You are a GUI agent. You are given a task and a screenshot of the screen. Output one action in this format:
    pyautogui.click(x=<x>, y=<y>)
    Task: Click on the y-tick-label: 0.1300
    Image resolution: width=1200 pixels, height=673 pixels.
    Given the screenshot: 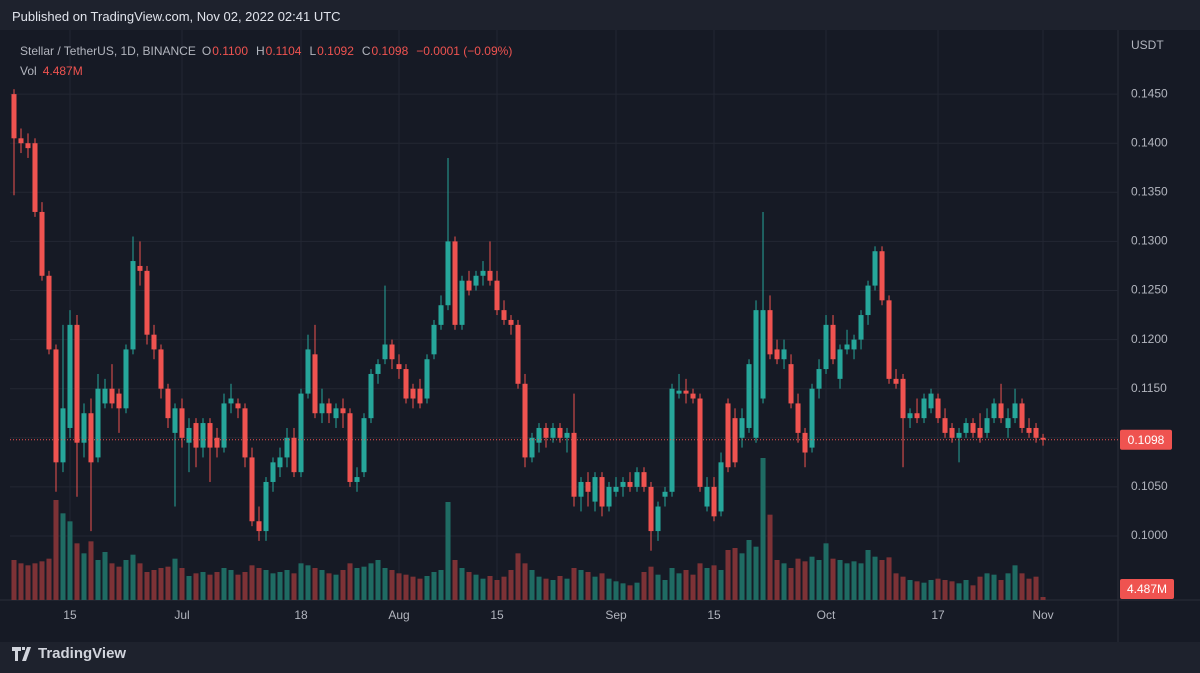 What is the action you would take?
    pyautogui.click(x=1149, y=241)
    